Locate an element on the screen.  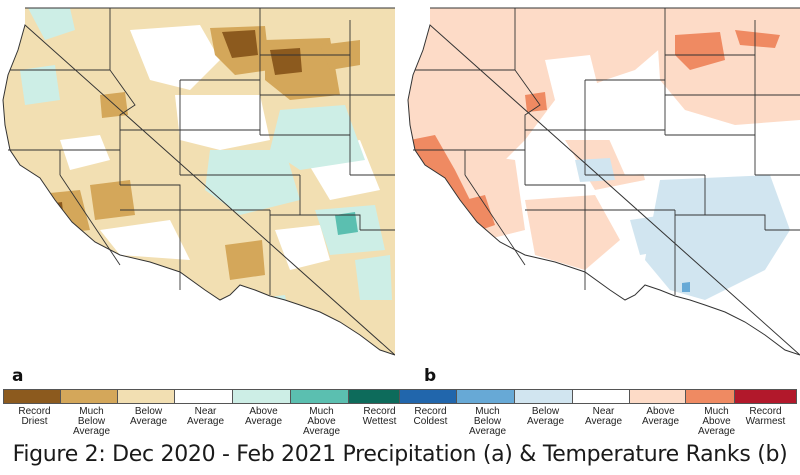
legend-precip-record-driest: Record Driest is located at coordinates (34, 408).